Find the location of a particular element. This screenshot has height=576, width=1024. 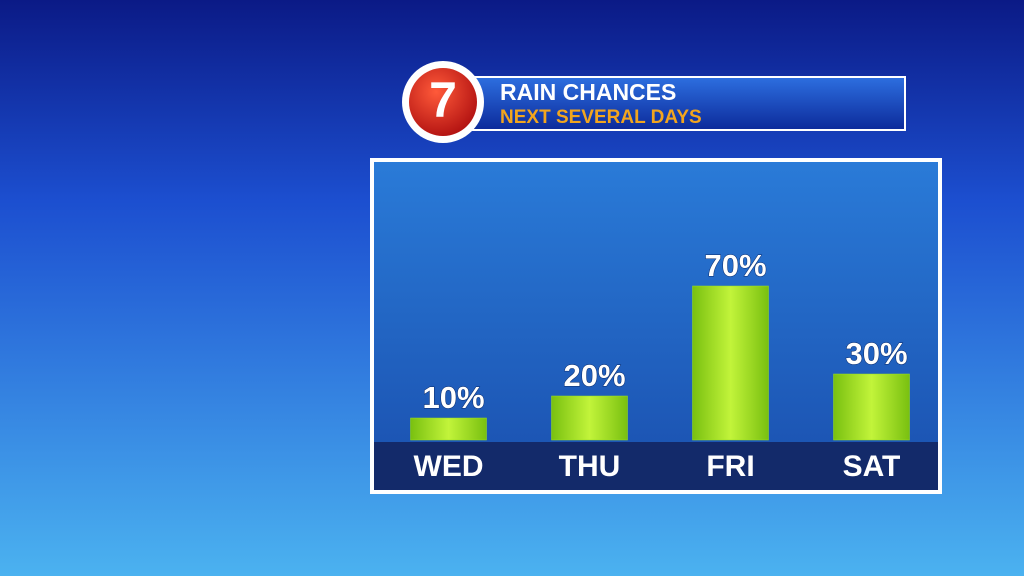

value-label: 30% is located at coordinates (876, 353).